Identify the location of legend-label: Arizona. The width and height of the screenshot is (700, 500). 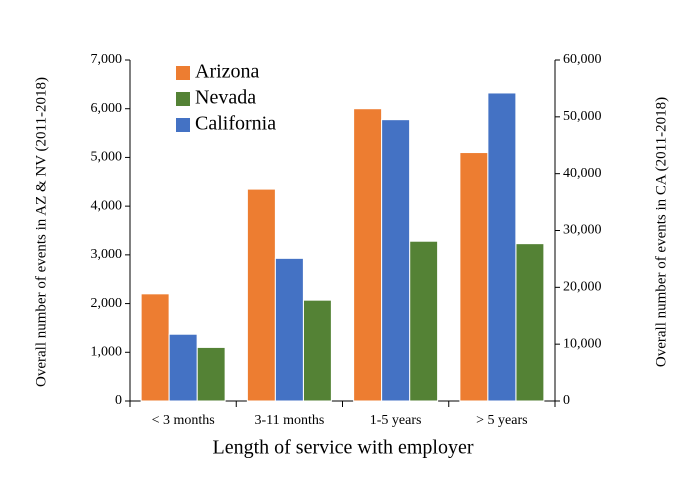
(227, 72).